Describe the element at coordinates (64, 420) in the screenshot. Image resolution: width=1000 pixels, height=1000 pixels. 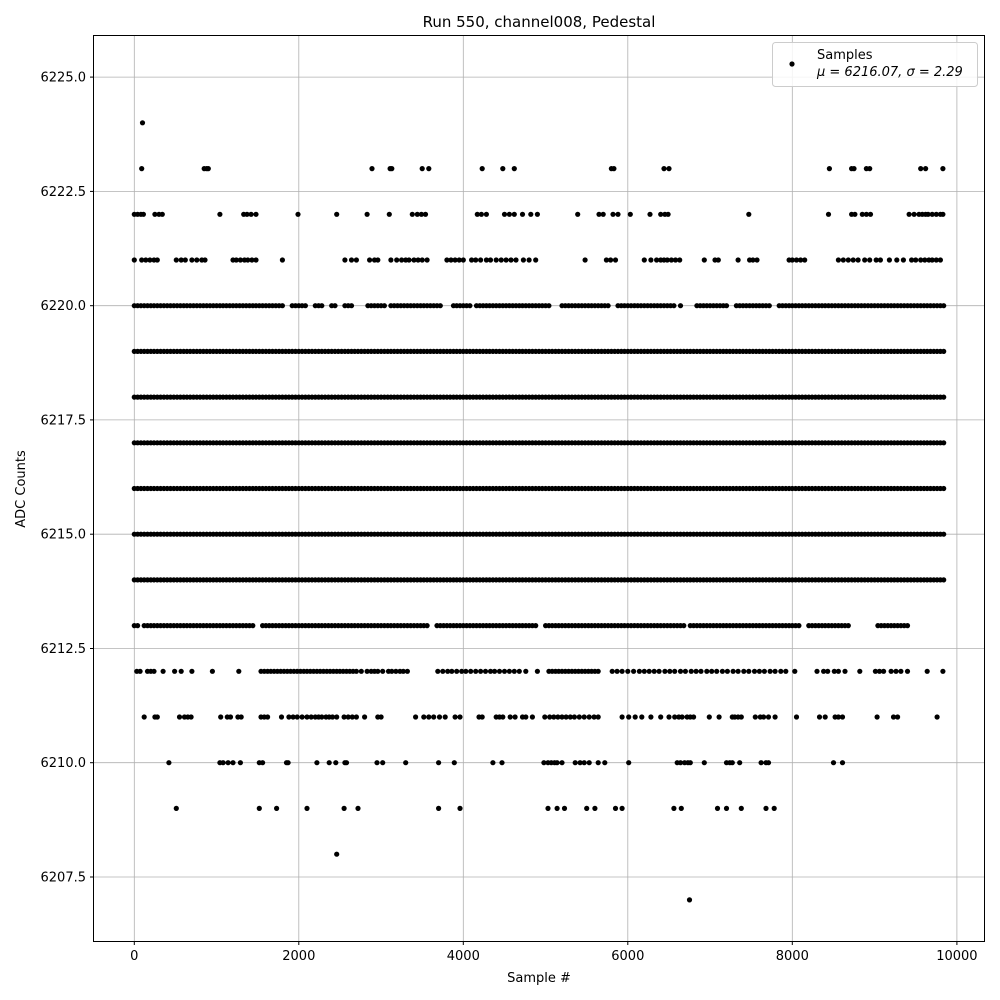
I see `y-tick-label: 6217.5` at that location.